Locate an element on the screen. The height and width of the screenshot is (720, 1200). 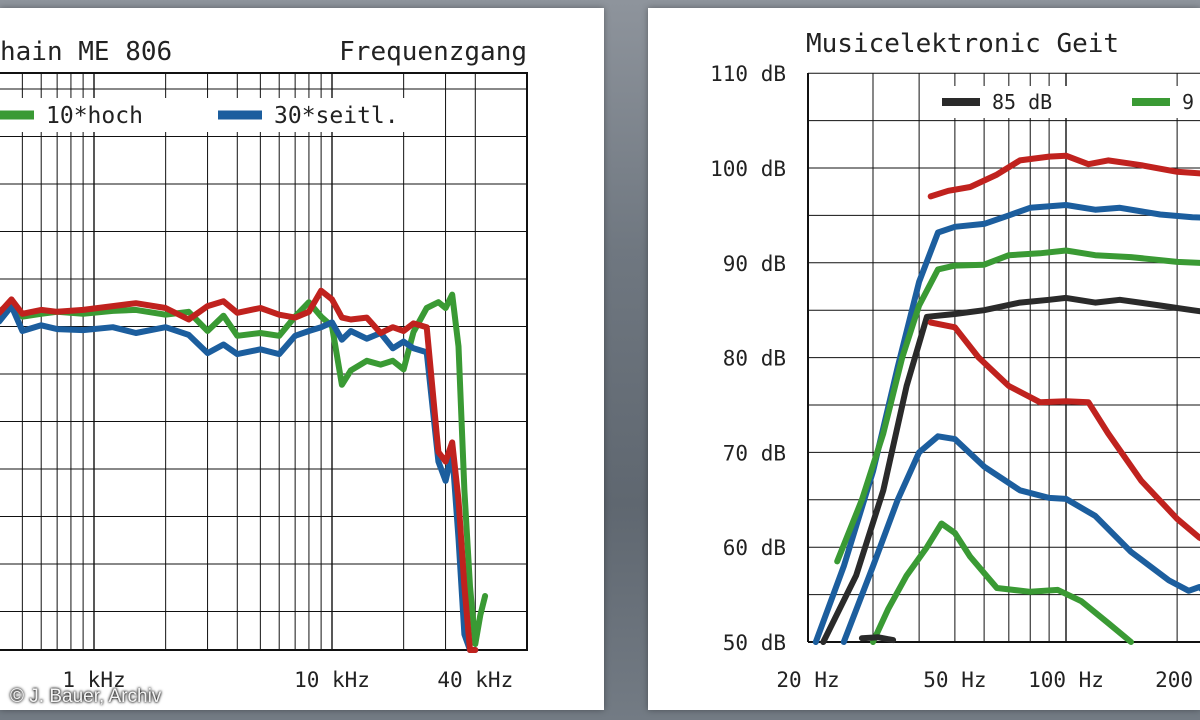
chart-title: Musicelektronic Geit is located at coordinates (962, 44).